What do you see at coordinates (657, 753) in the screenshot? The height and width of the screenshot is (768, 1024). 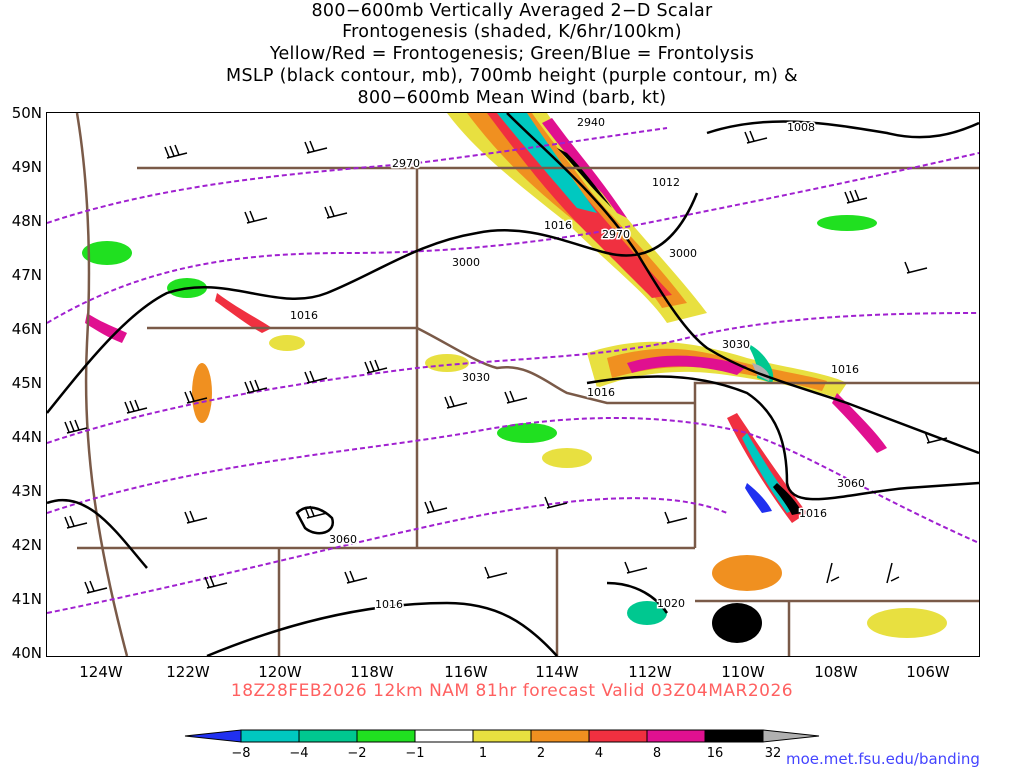 I see `colorbar-label: 8` at bounding box center [657, 753].